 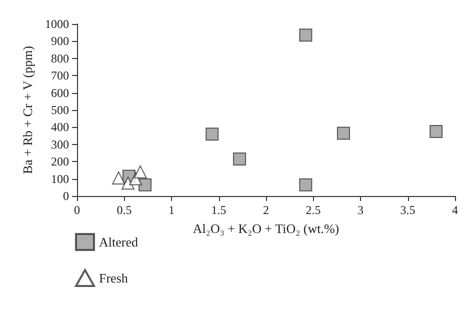 I want to click on x-tick-label: 1, so click(x=171, y=210).